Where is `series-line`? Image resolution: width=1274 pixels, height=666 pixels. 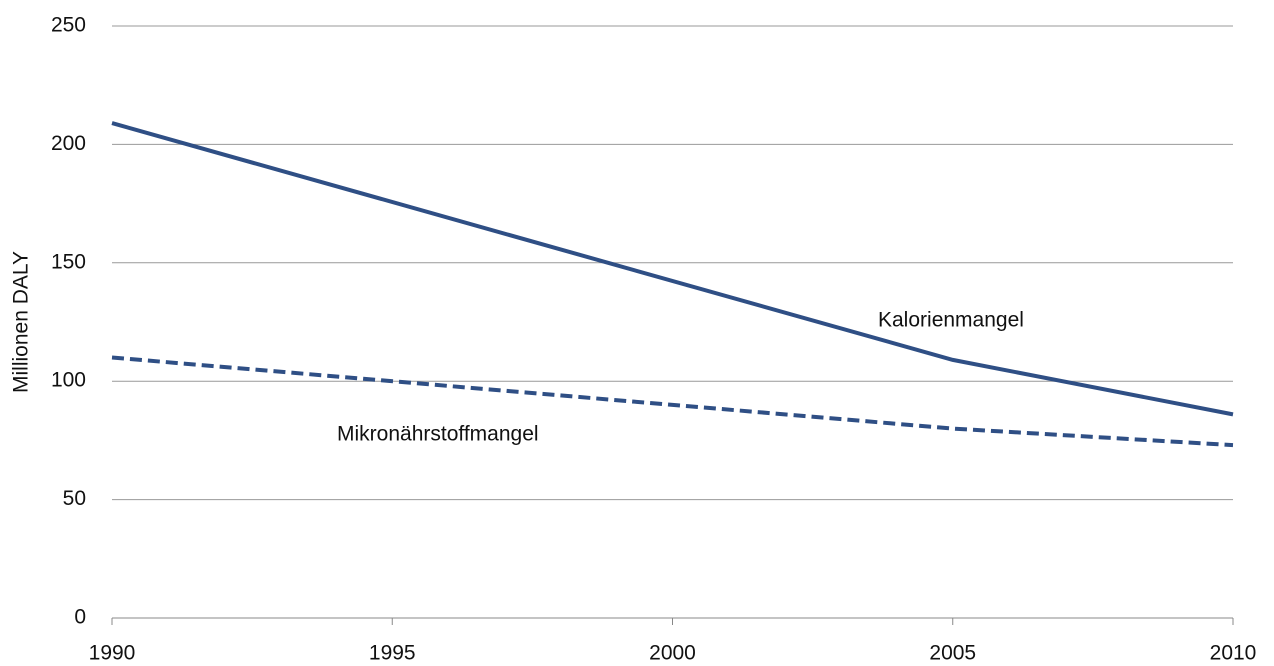
series-line is located at coordinates (672, 401).